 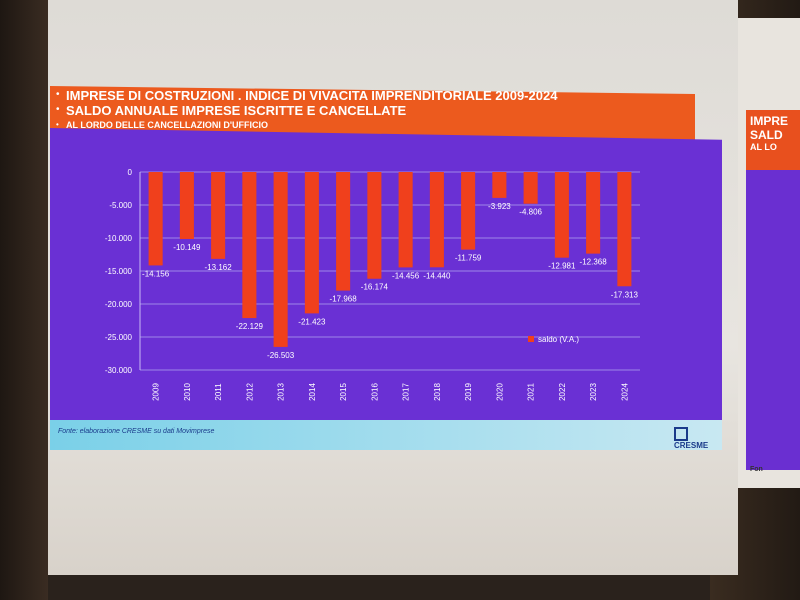 I want to click on y-tick-label: 0, so click(x=130, y=172).